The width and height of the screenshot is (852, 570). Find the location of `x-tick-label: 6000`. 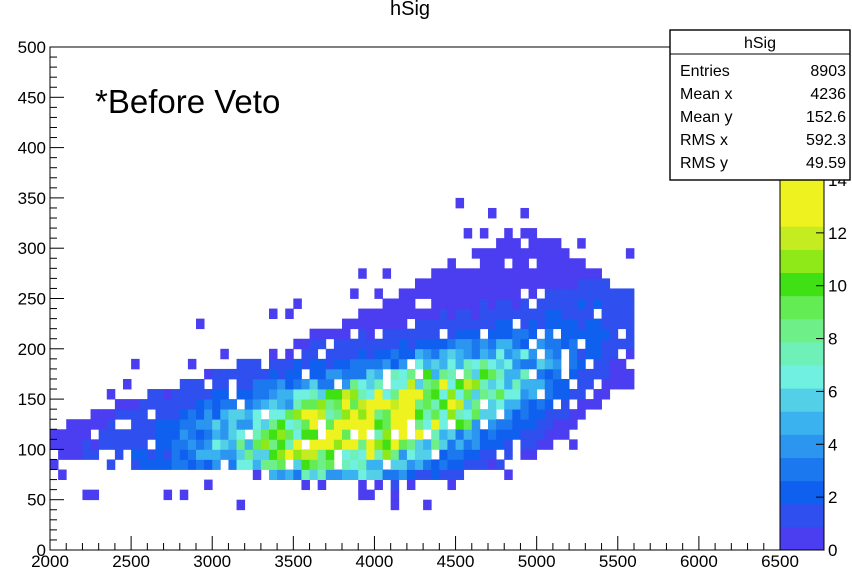

x-tick-label: 6000 is located at coordinates (699, 561).